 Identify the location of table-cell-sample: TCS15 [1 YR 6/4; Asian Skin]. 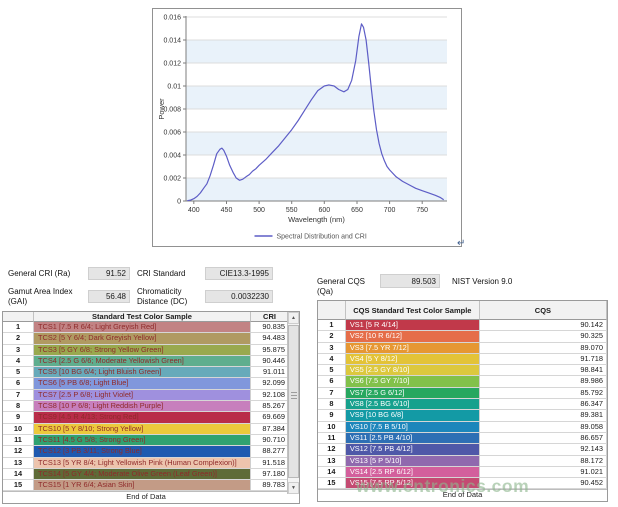
(142, 486).